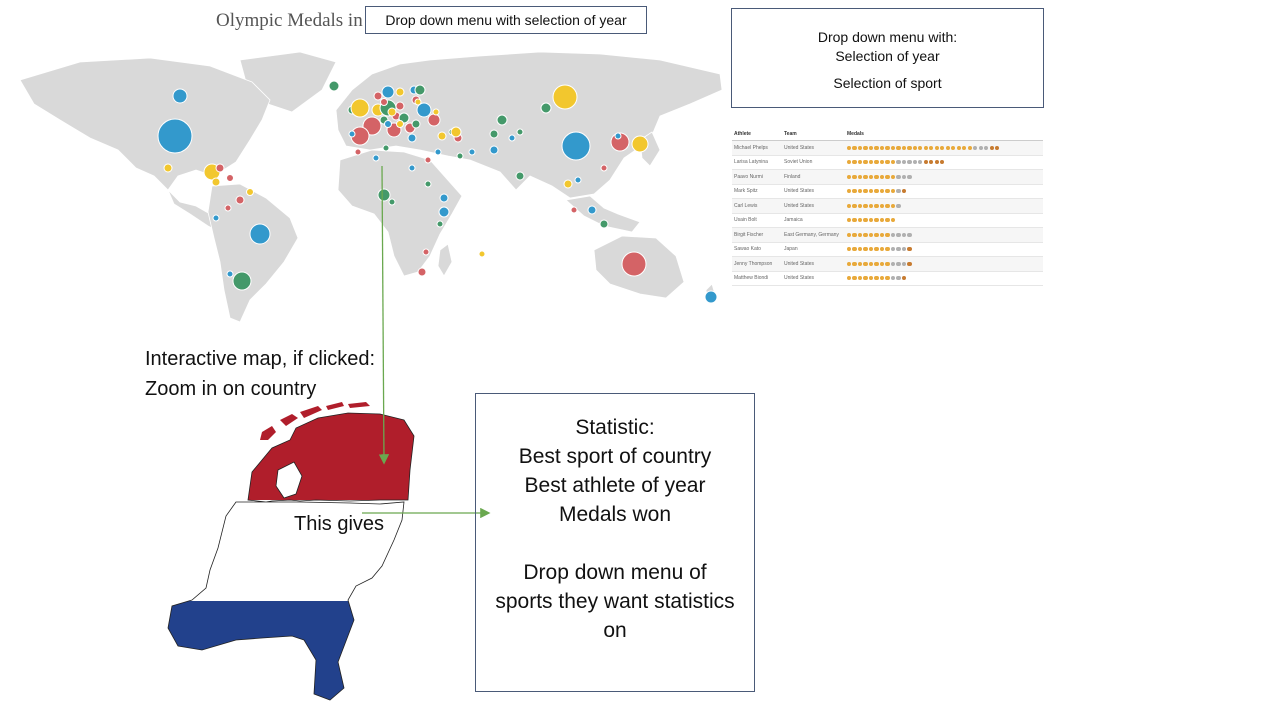  I want to click on bubble-saudi, so click(460, 156).